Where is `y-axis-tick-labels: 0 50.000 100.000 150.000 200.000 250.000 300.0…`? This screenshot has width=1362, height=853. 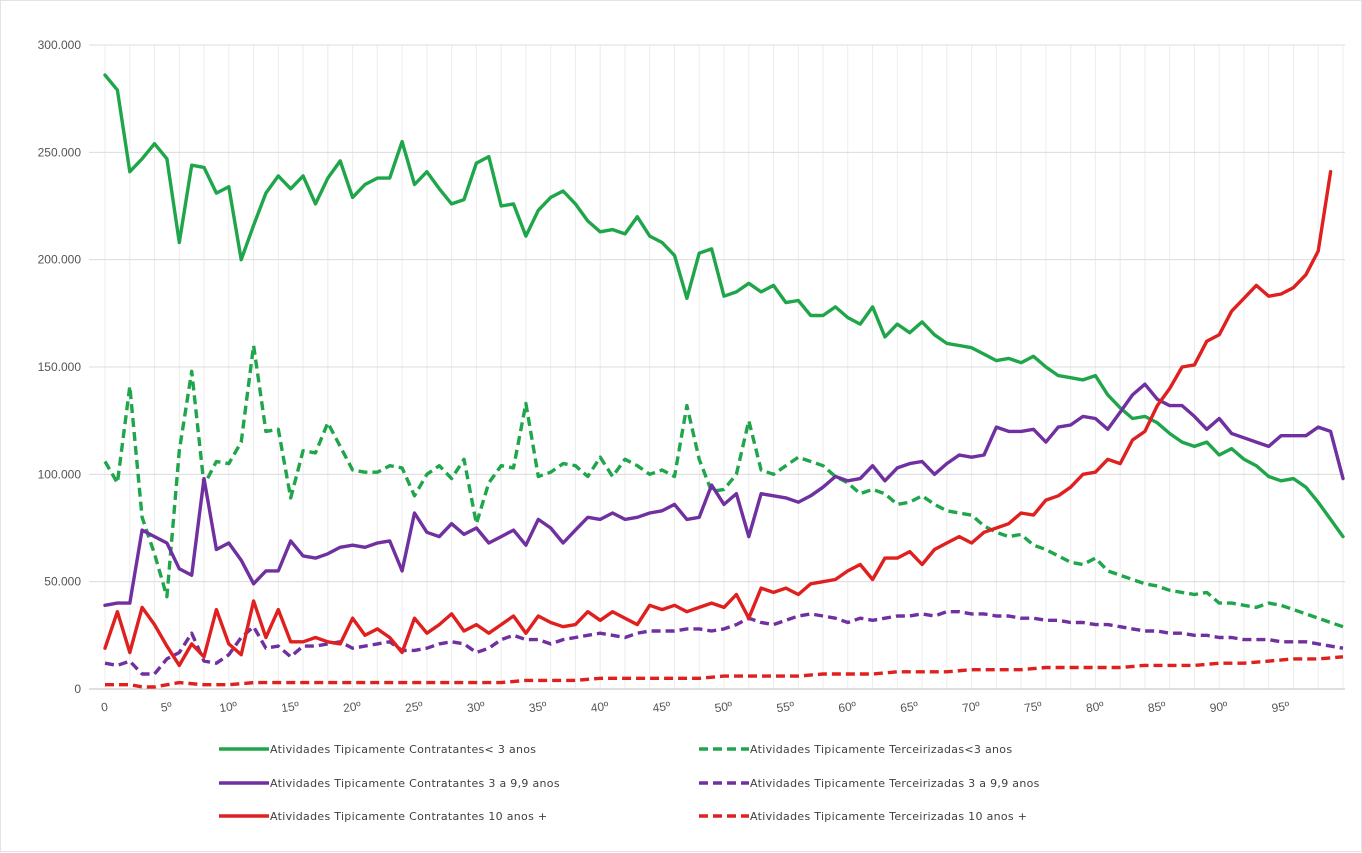 y-axis-tick-labels: 0 50.000 100.000 150.000 200.000 250.000 300.0… is located at coordinates (60, 367).